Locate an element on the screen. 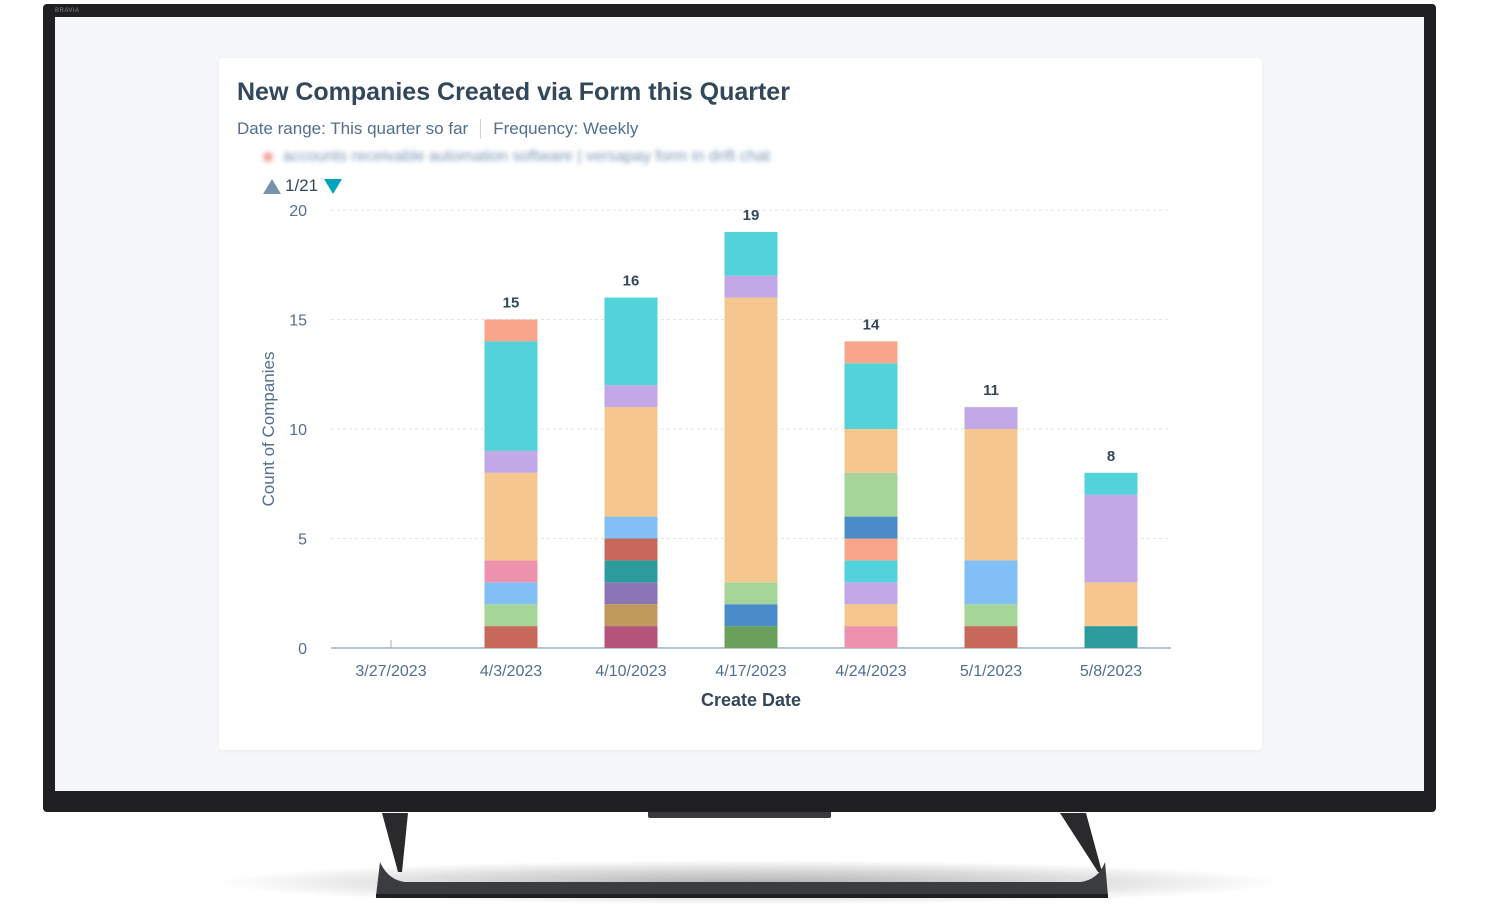 This screenshot has height=907, width=1488. y-tick-label: 5 is located at coordinates (302, 540).